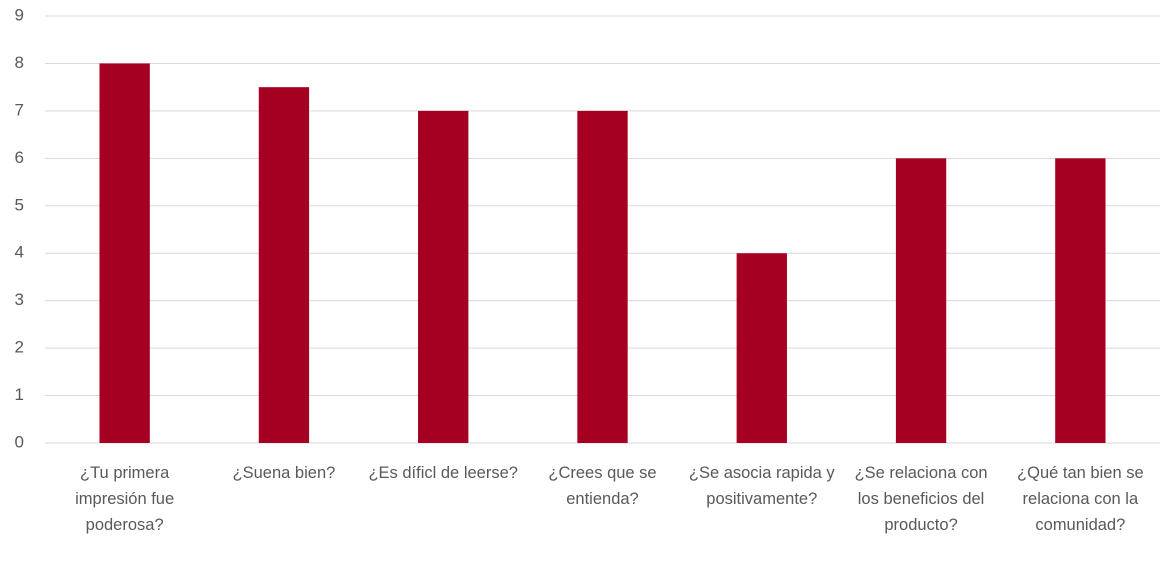  Describe the element at coordinates (19, 204) in the screenshot. I see `y-tick-label: 5` at that location.